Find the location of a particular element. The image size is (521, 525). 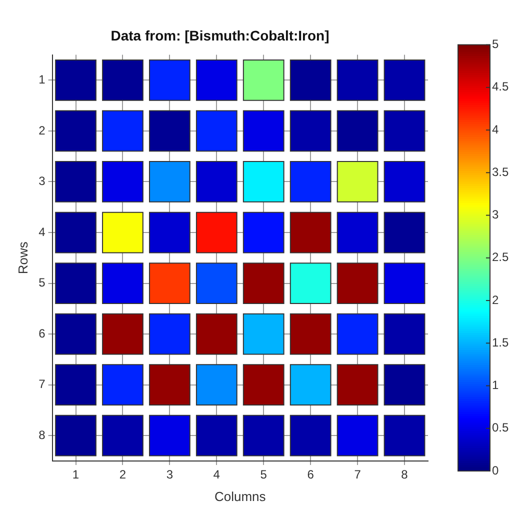

x-tick-label: 6 is located at coordinates (310, 475).